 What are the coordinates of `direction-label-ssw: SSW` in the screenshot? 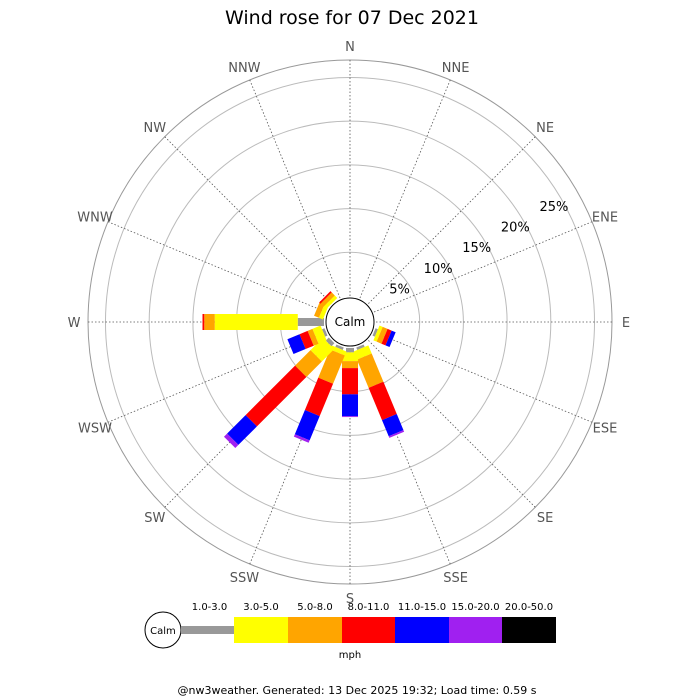 It's located at (245, 578).